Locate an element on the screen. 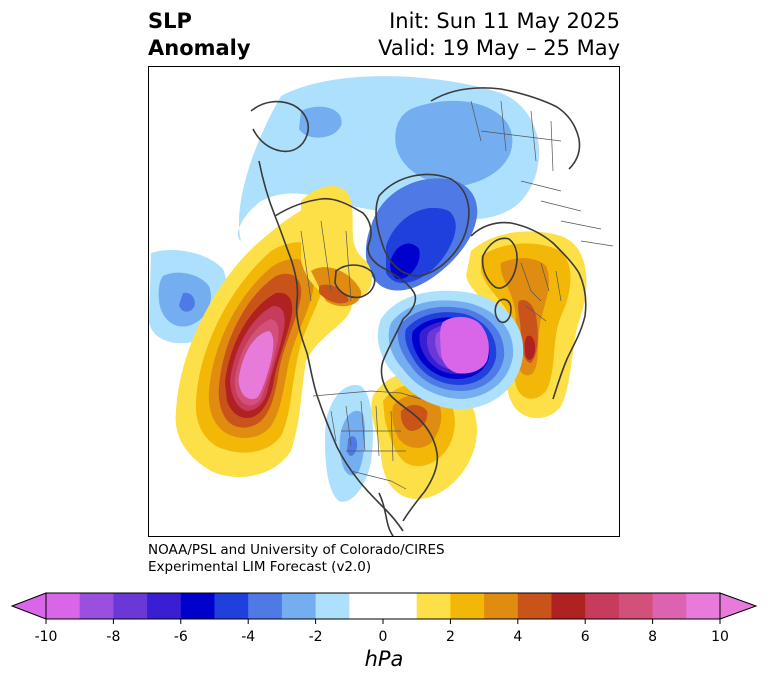  colorbar-tick-label: 4 is located at coordinates (517, 637).